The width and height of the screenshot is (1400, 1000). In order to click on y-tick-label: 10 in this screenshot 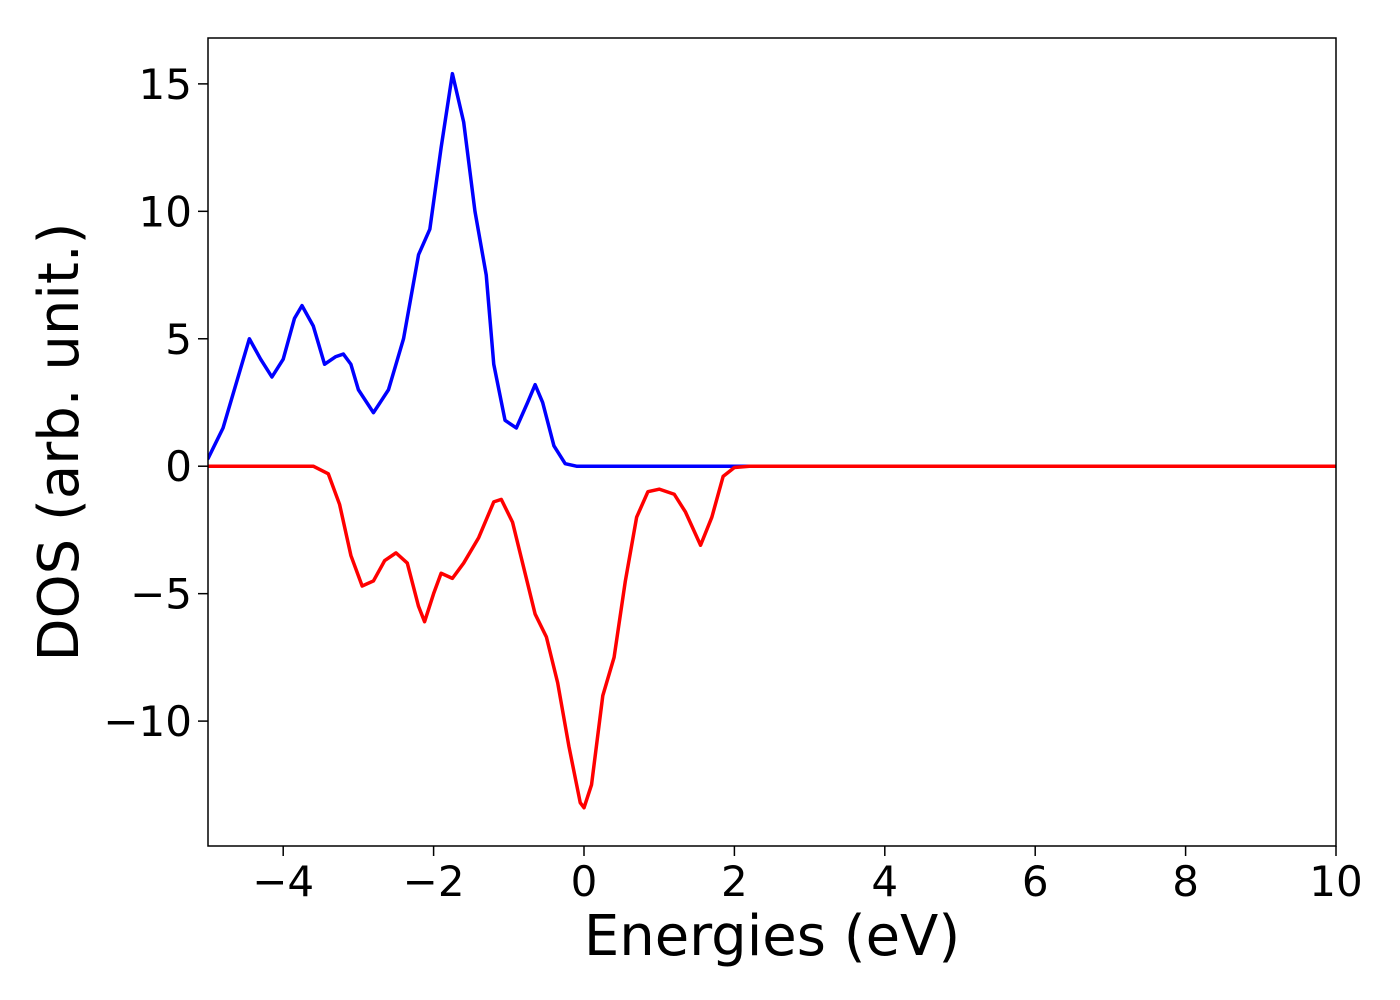, I will do `click(165, 211)`.